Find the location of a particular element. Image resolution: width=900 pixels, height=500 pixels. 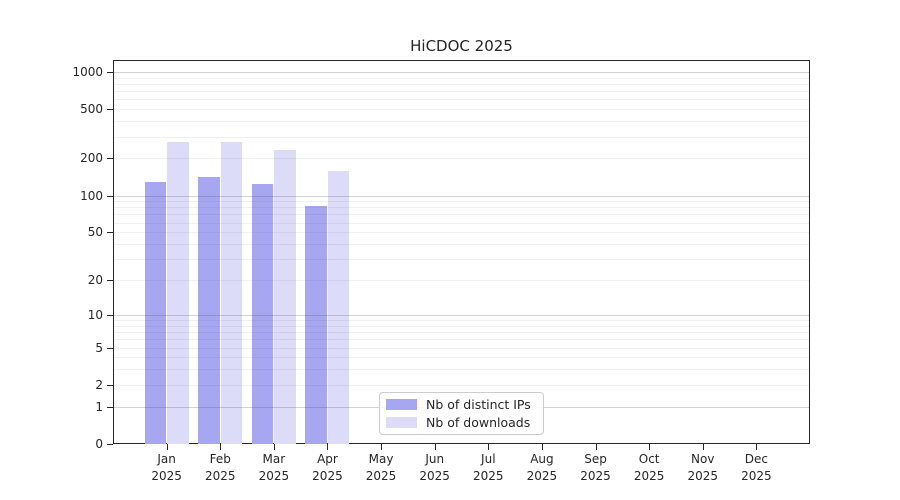

y-tick-label-100: 100 is located at coordinates (91, 195).